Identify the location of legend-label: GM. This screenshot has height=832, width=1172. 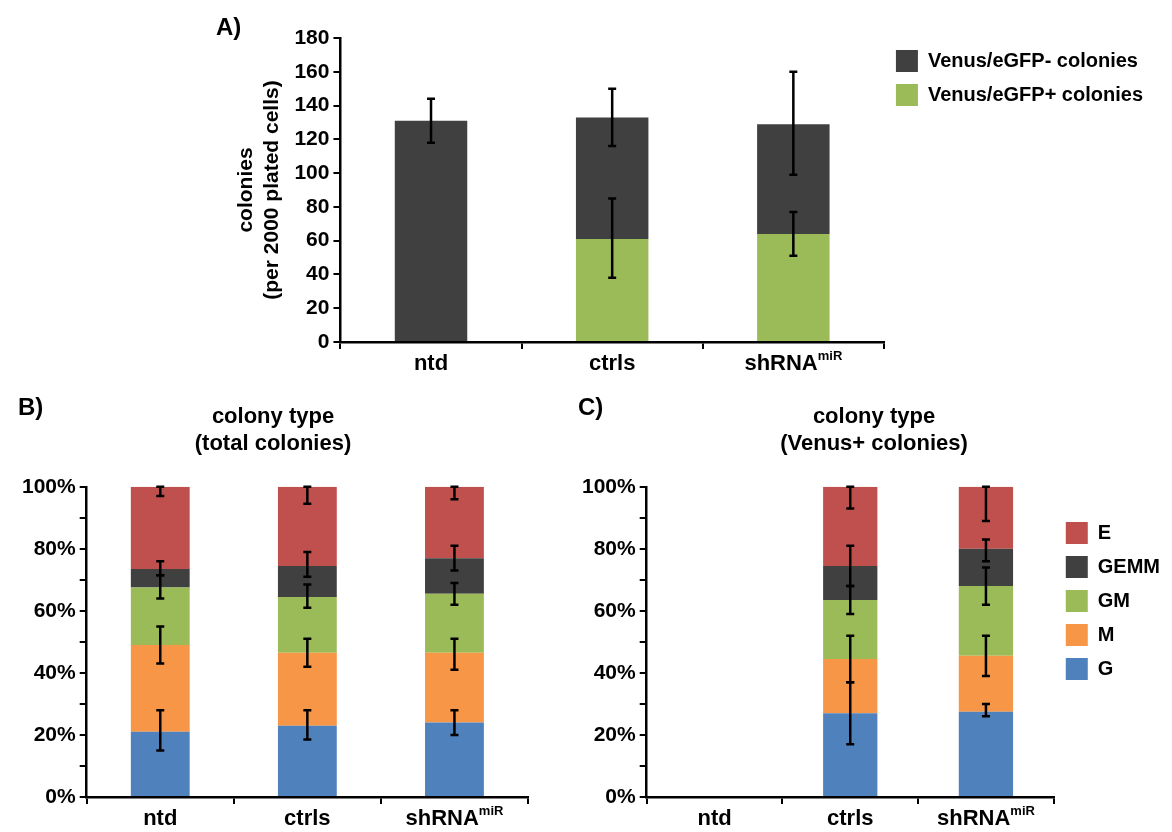
(1113, 599).